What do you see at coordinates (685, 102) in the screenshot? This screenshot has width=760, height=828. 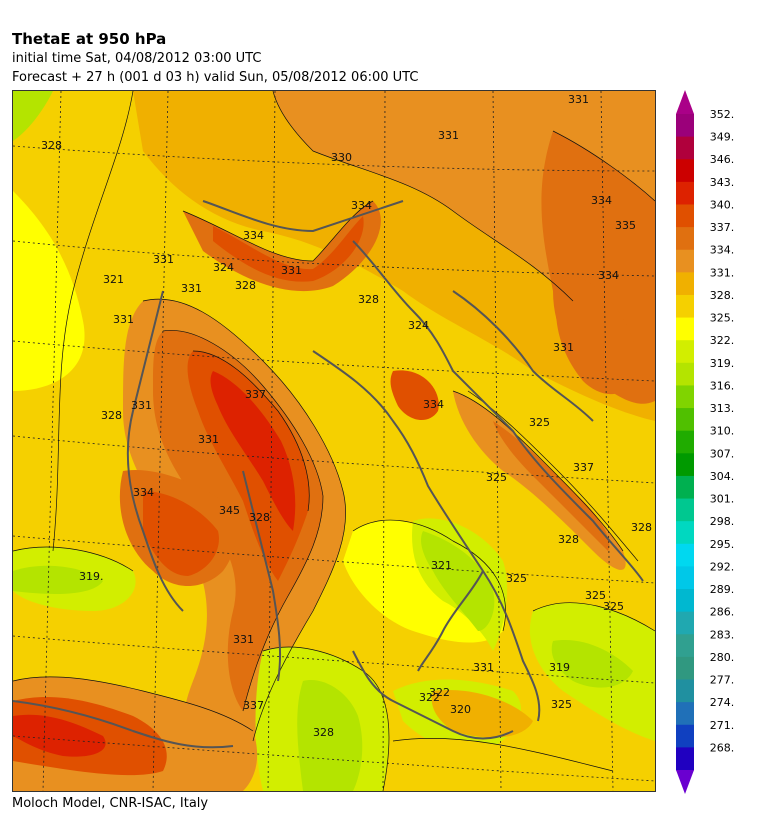 I see `legend-top-arrow` at bounding box center [685, 102].